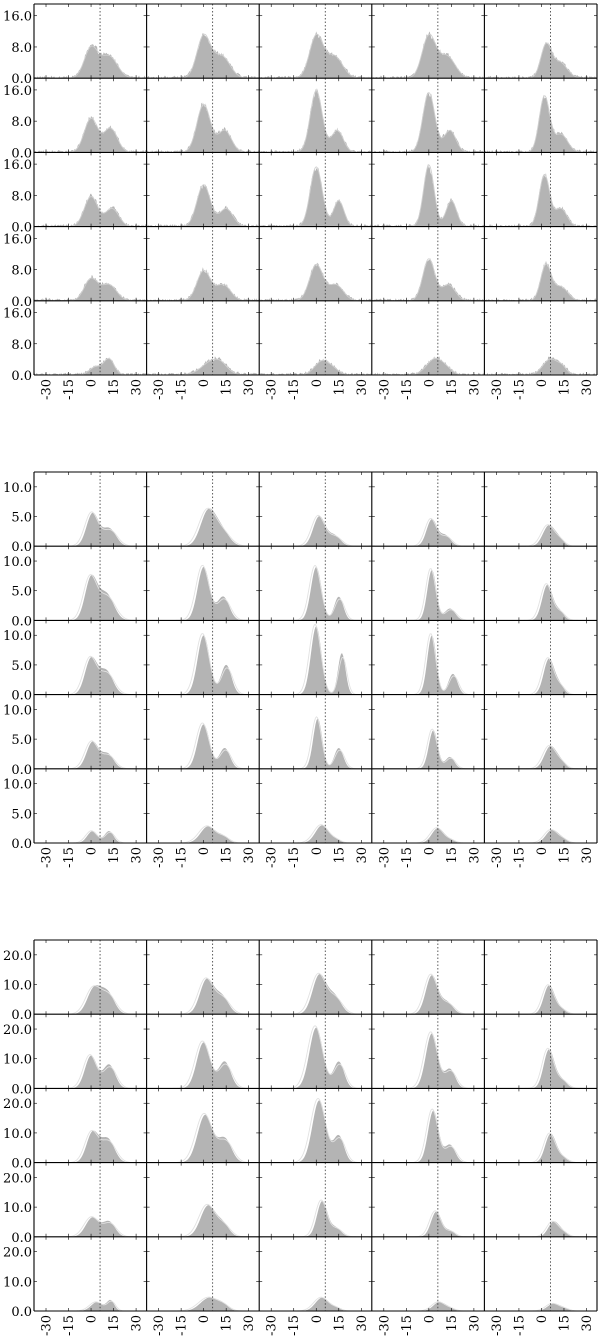 This screenshot has height=1336, width=600. What do you see at coordinates (540, 977) in the screenshot?
I see `panel-r1-c5` at bounding box center [540, 977].